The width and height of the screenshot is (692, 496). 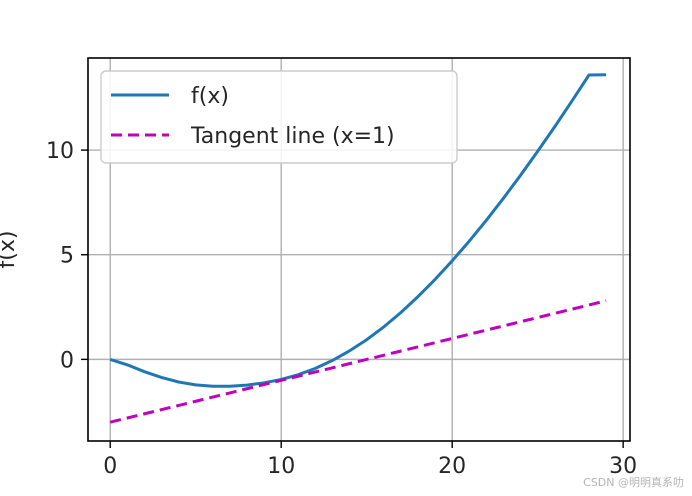 I want to click on y-axis-label: f(x), so click(x=10, y=250).